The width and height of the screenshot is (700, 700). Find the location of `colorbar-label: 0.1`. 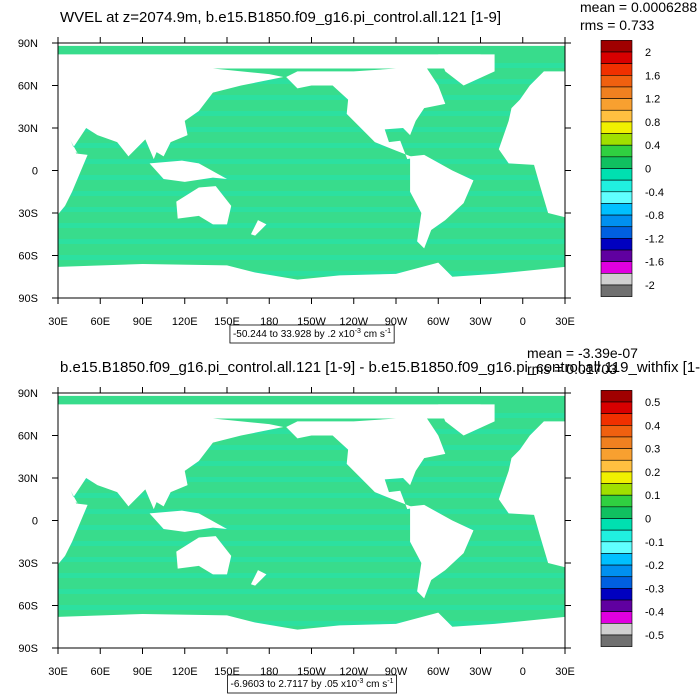

colorbar-label: 0.1 is located at coordinates (652, 496).